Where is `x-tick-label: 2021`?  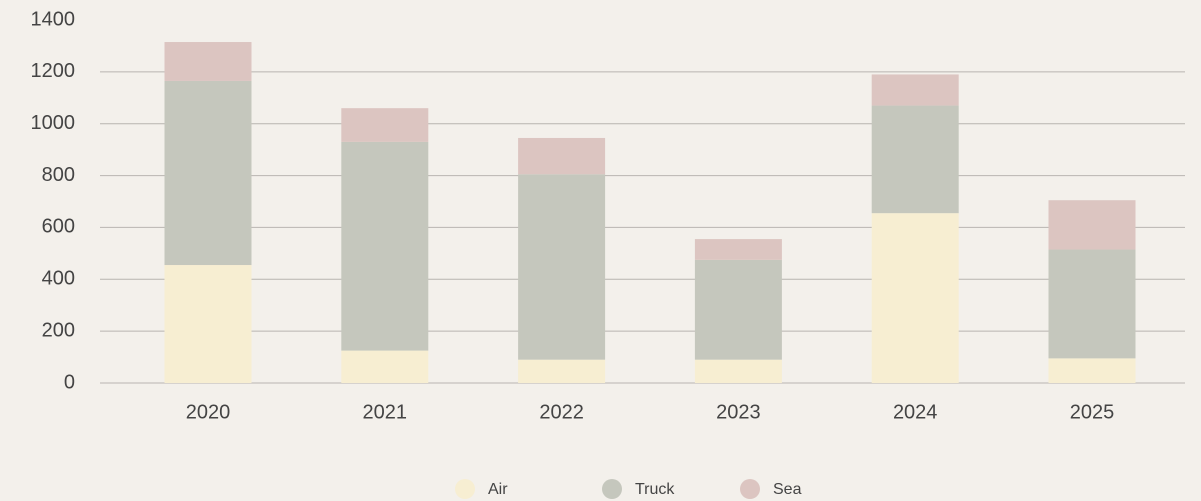
x-tick-label: 2021 is located at coordinates (385, 412).